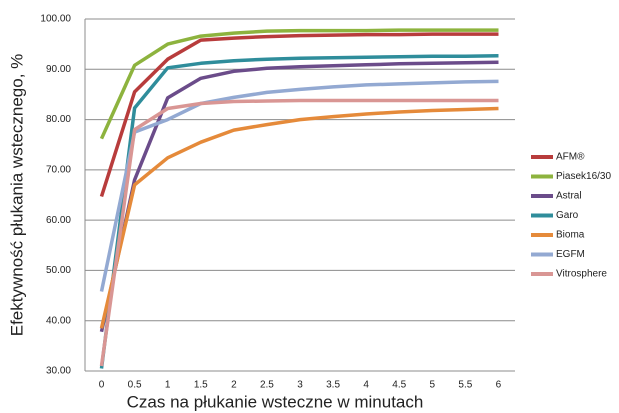 The image size is (619, 413). What do you see at coordinates (300, 385) in the screenshot?
I see `x-tick-label: 3` at bounding box center [300, 385].